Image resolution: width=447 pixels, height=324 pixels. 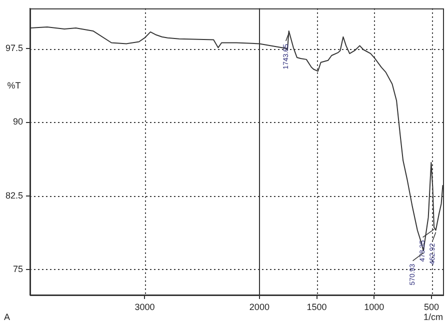 I want to click on y-tick-label: 90, so click(x=17, y=121).